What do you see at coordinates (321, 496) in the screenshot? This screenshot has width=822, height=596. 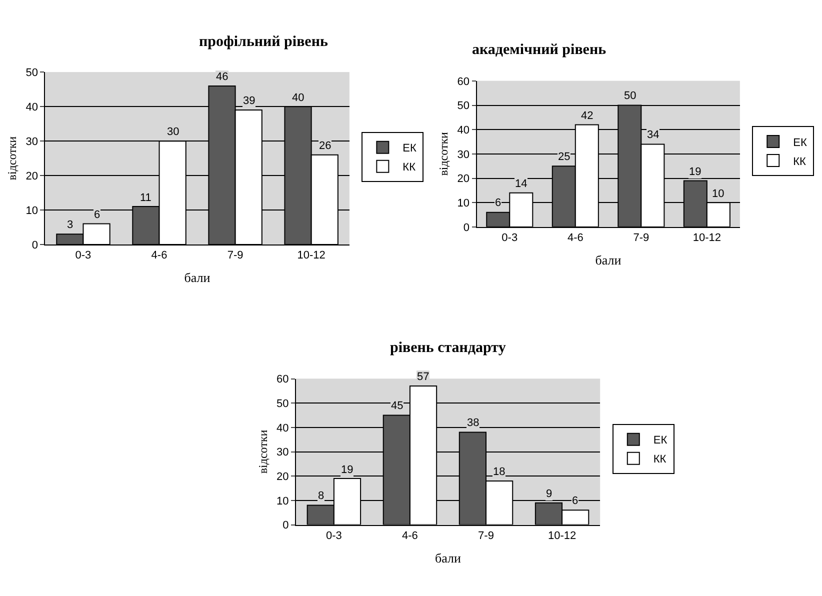 I see `data-label: 8` at bounding box center [321, 496].